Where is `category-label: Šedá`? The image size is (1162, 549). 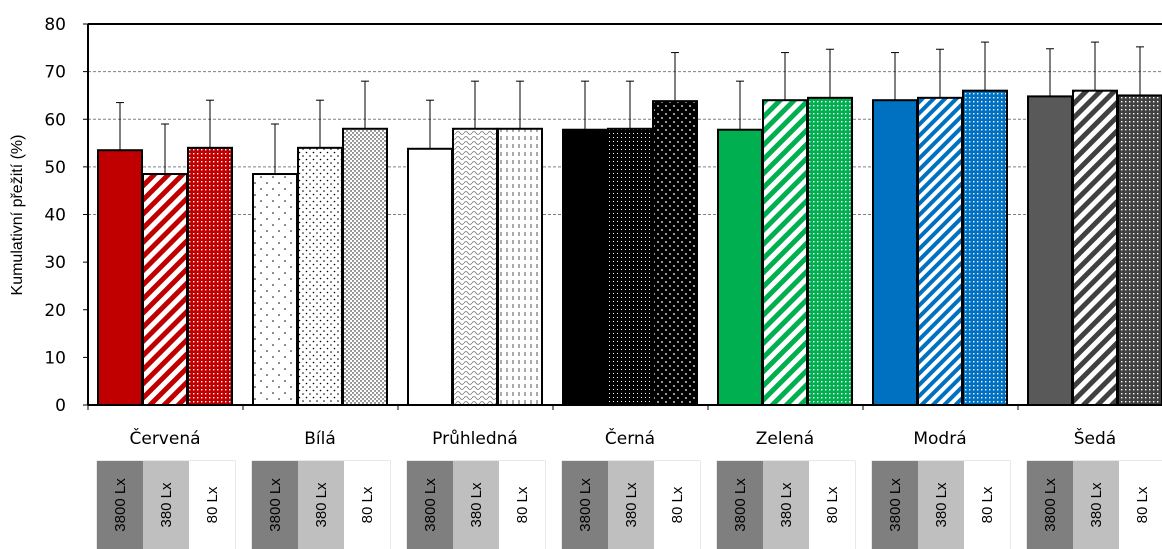 category-label: Šedá is located at coordinates (1095, 438).